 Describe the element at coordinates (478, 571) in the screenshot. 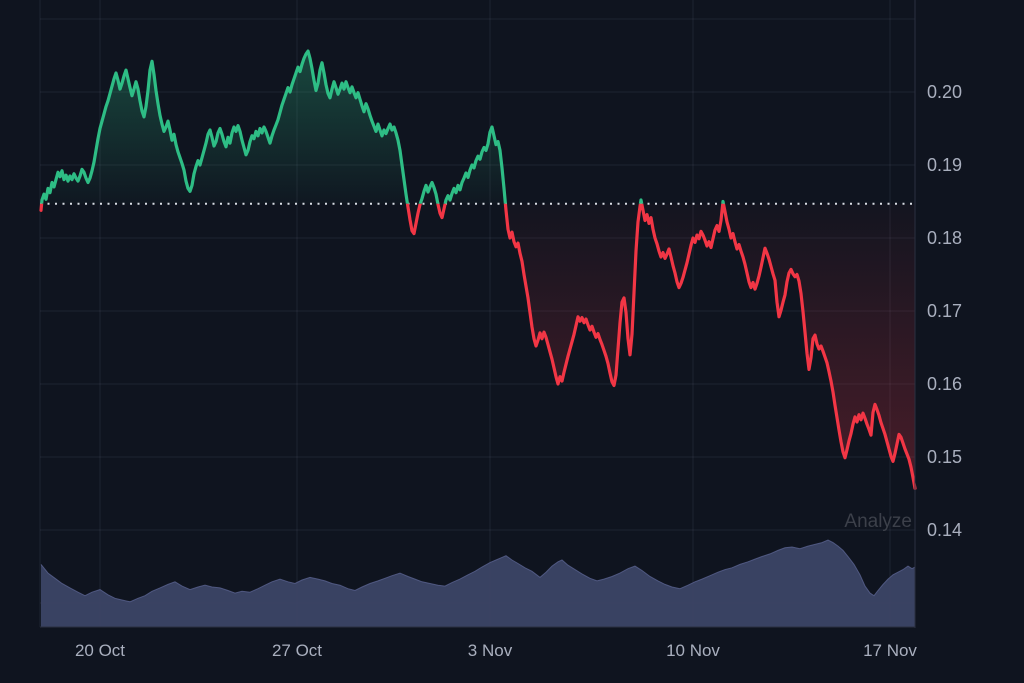

I see `volume-area-edge` at that location.